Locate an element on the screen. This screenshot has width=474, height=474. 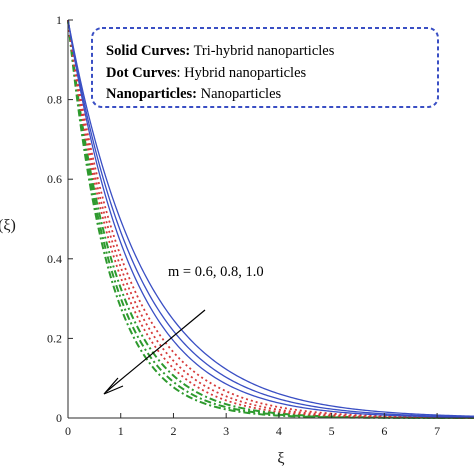
annotation-arrow-shaft is located at coordinates (155, 351).